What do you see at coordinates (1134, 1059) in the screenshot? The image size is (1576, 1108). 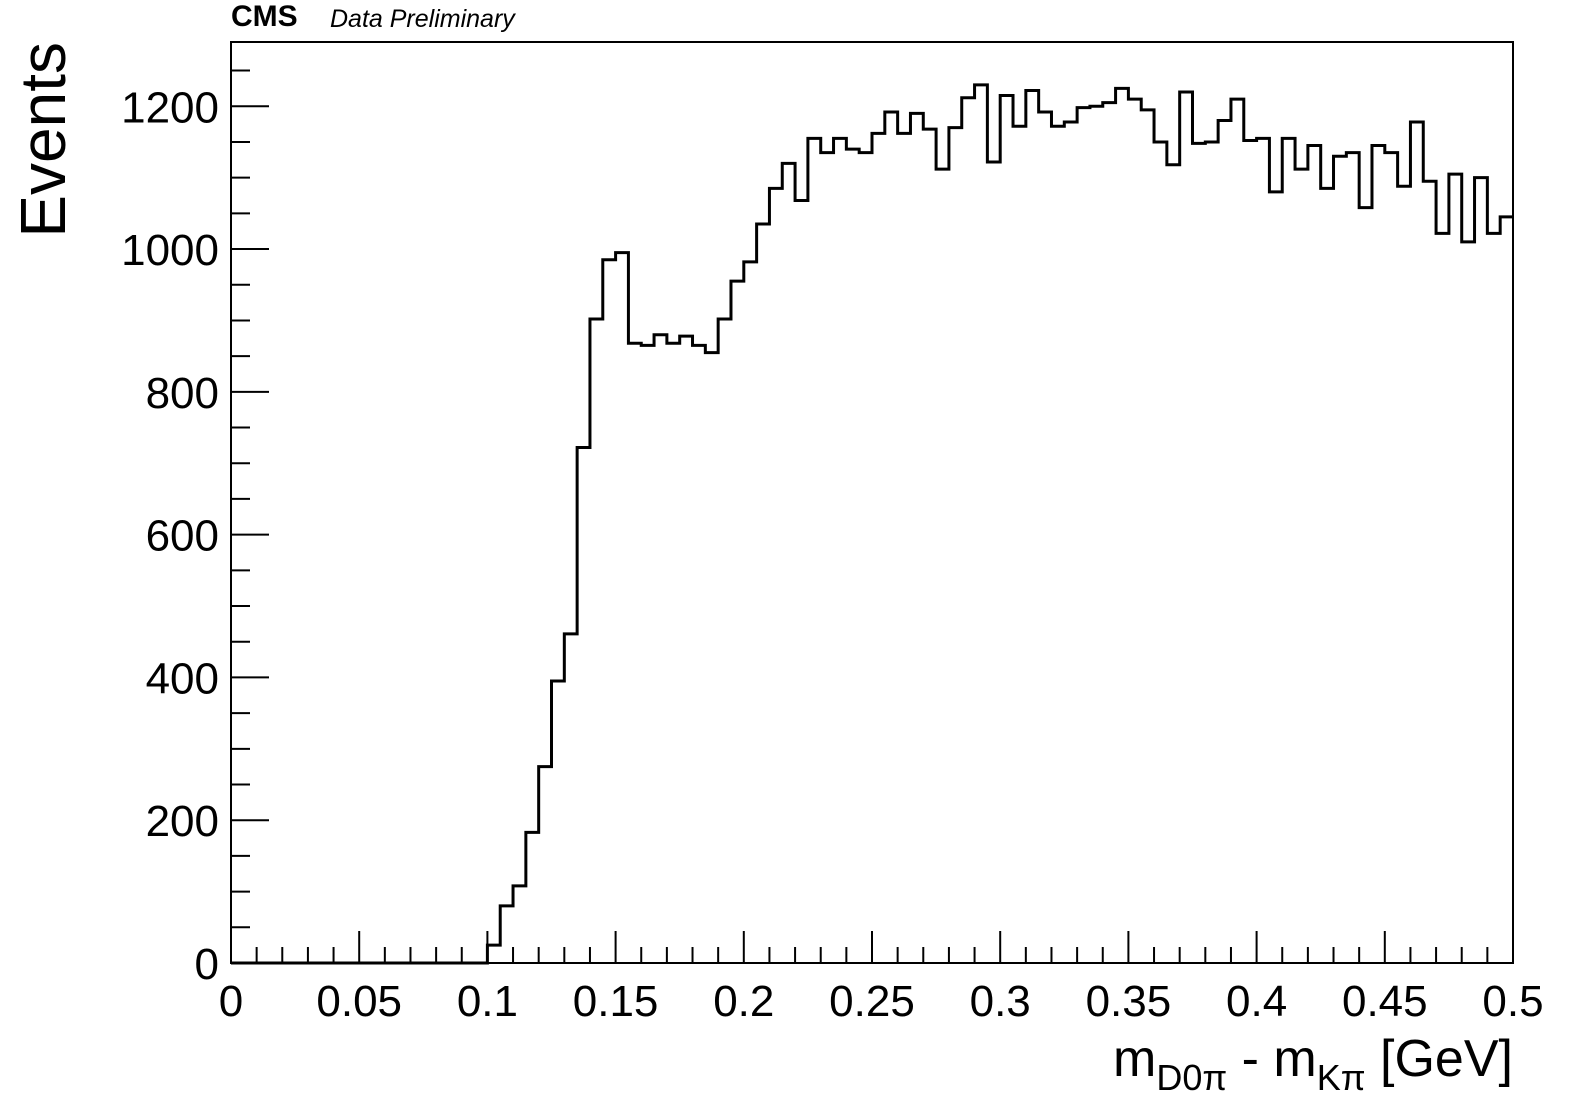 I see `x-axis-title-main: m` at bounding box center [1134, 1059].